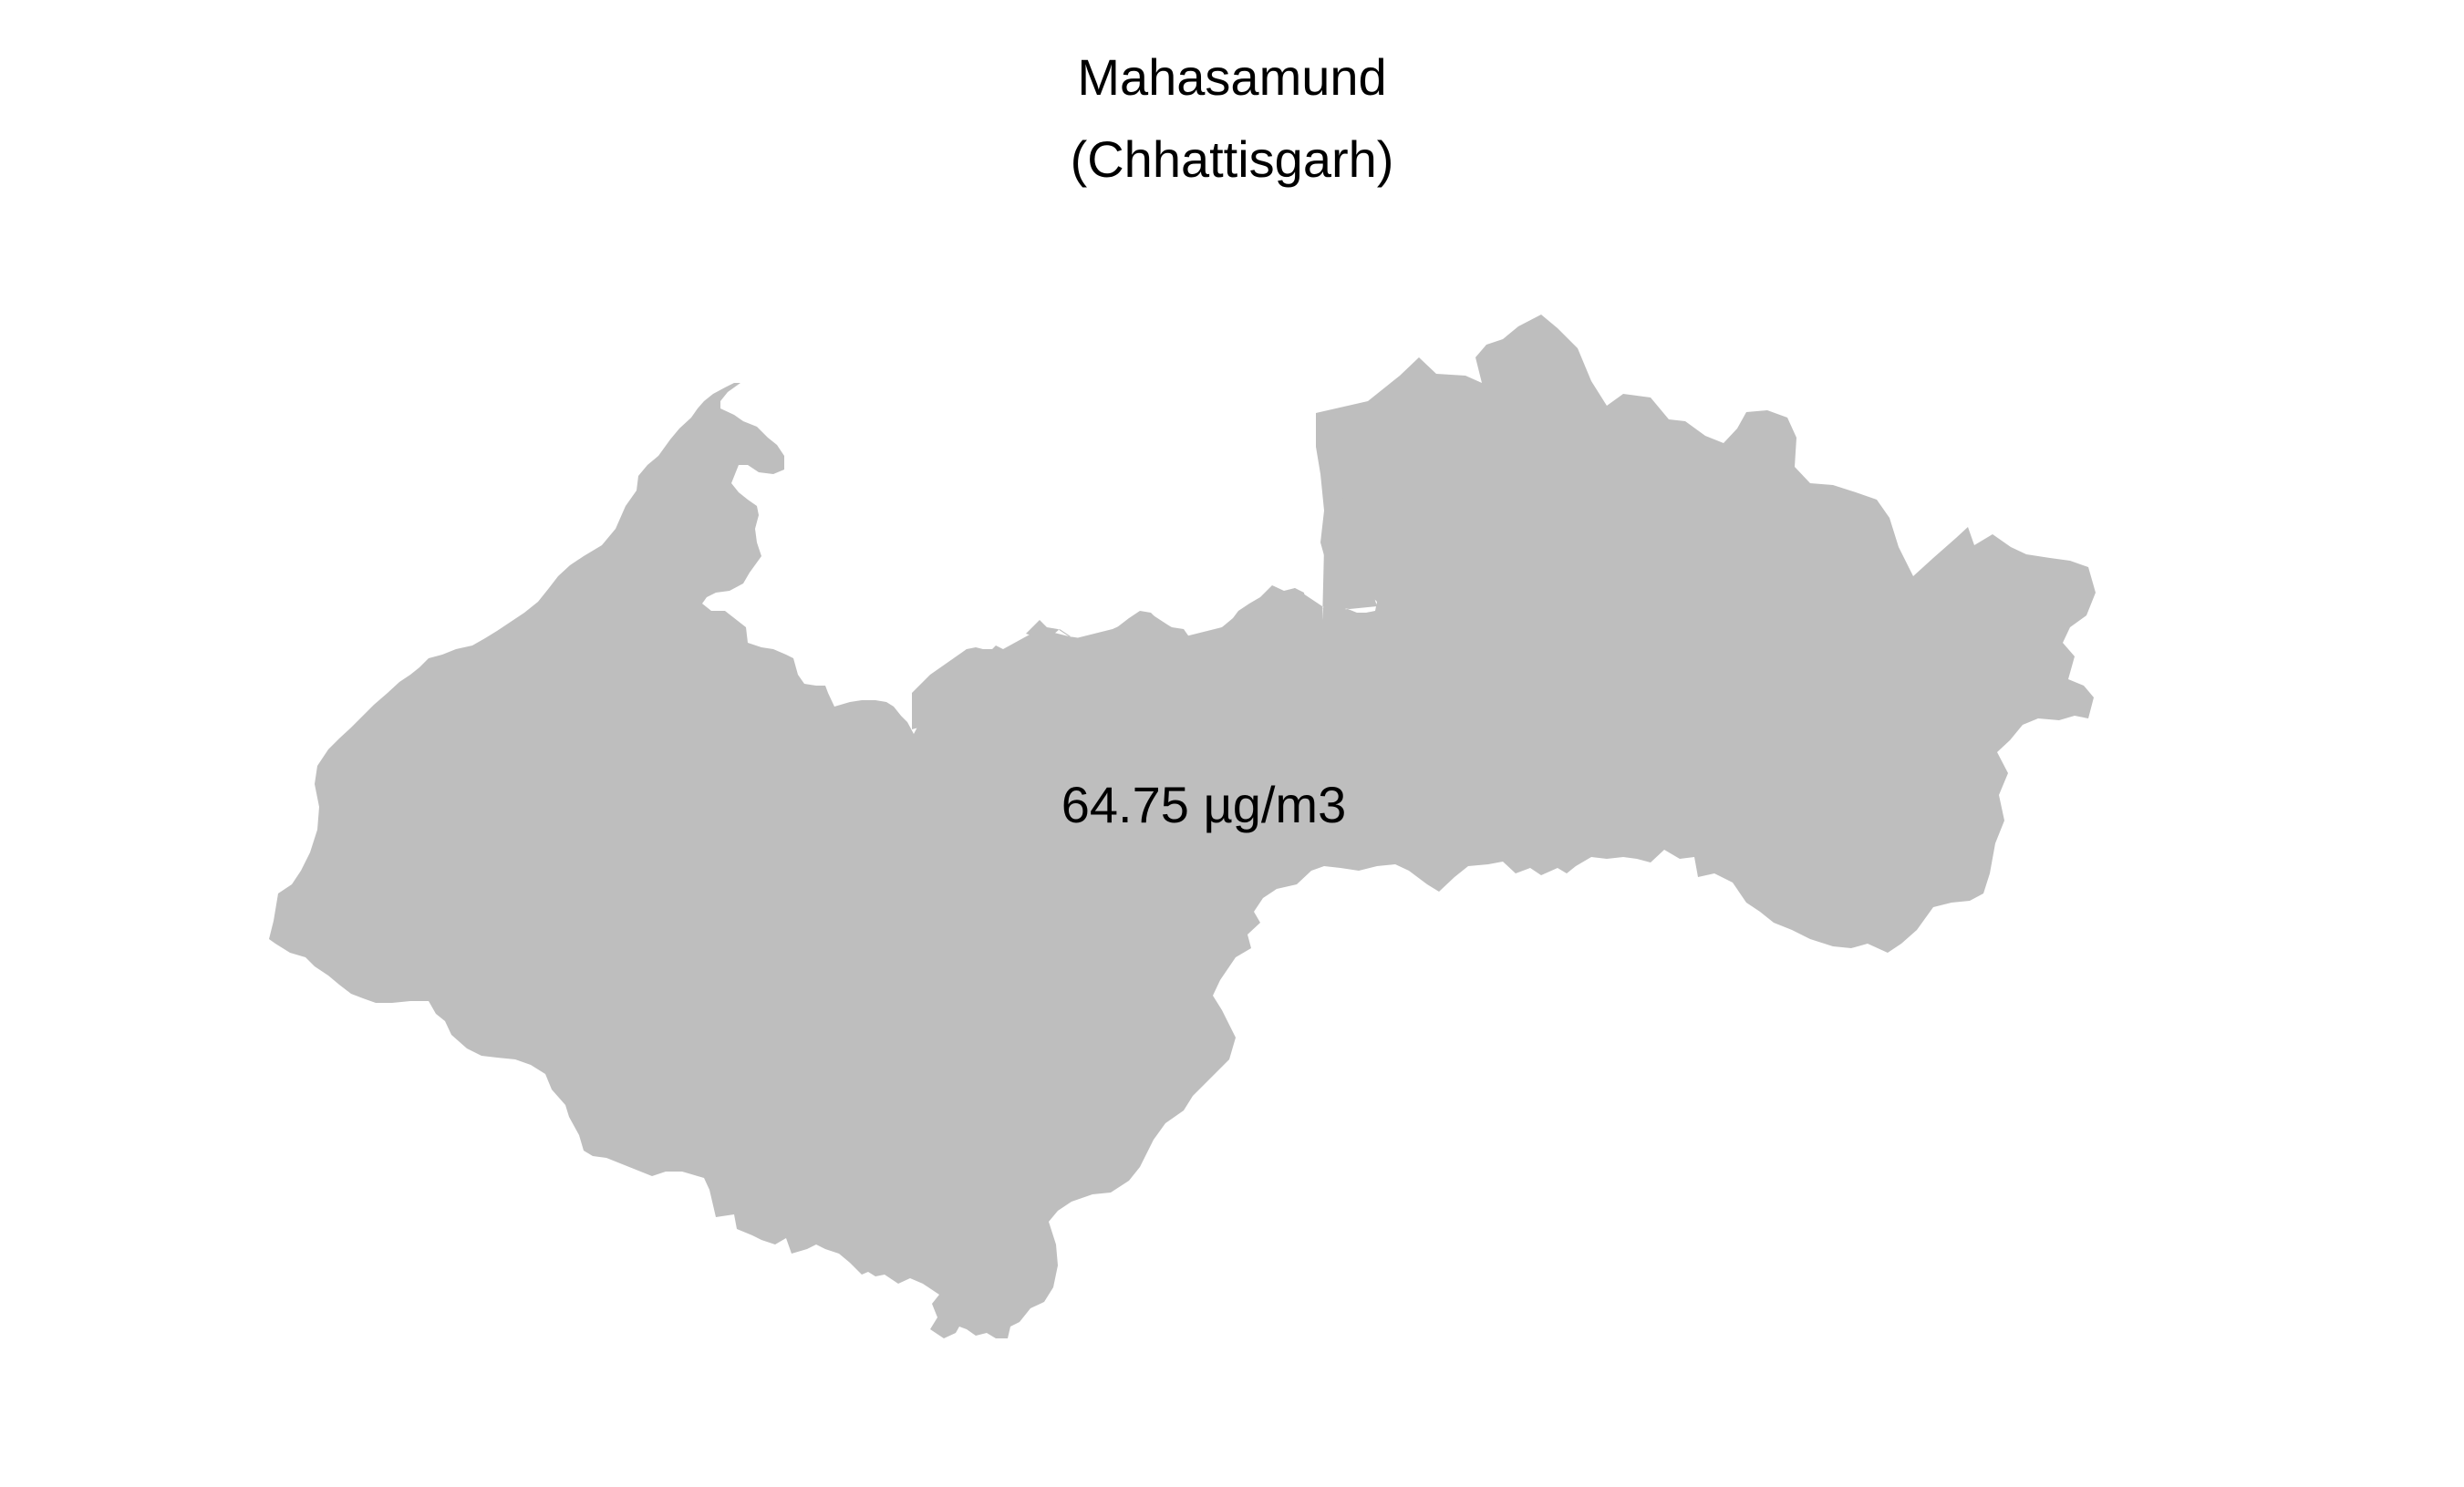 This screenshot has width=2464, height=1487. I want to click on map-title-block: Mahasamund (Chhattisgarh), so click(1232, 118).